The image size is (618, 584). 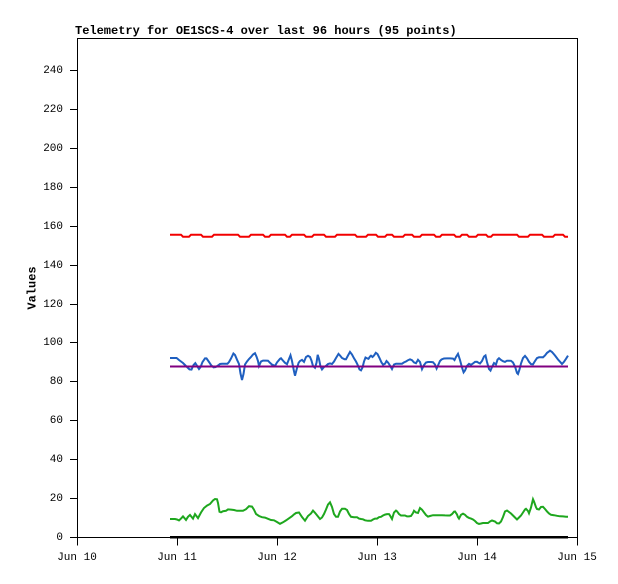 What do you see at coordinates (53, 110) in the screenshot?
I see `svg-text: 220` at bounding box center [53, 110].